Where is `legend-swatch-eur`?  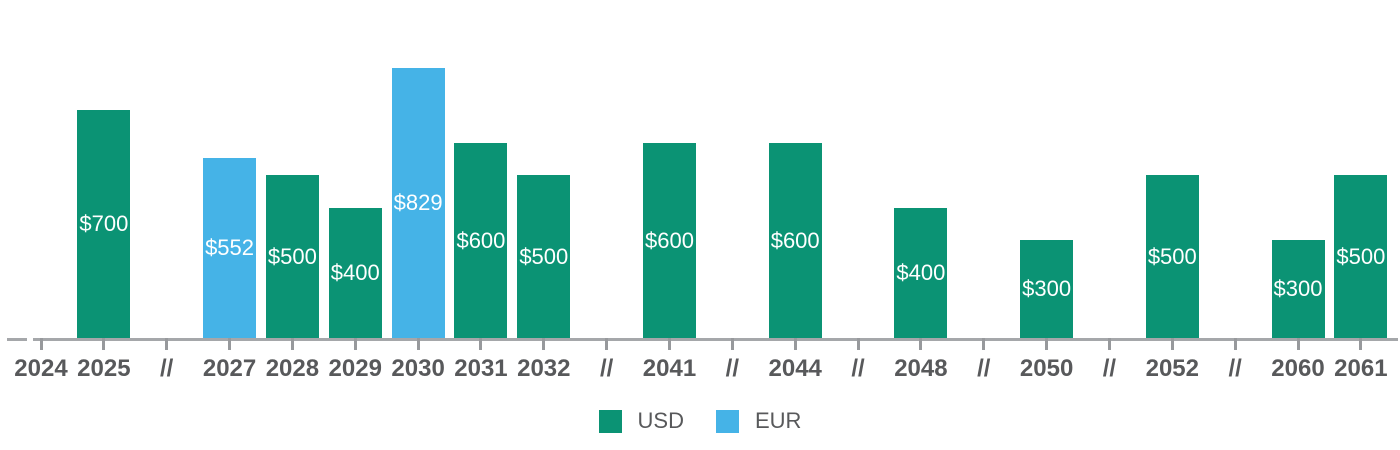 legend-swatch-eur is located at coordinates (727, 421).